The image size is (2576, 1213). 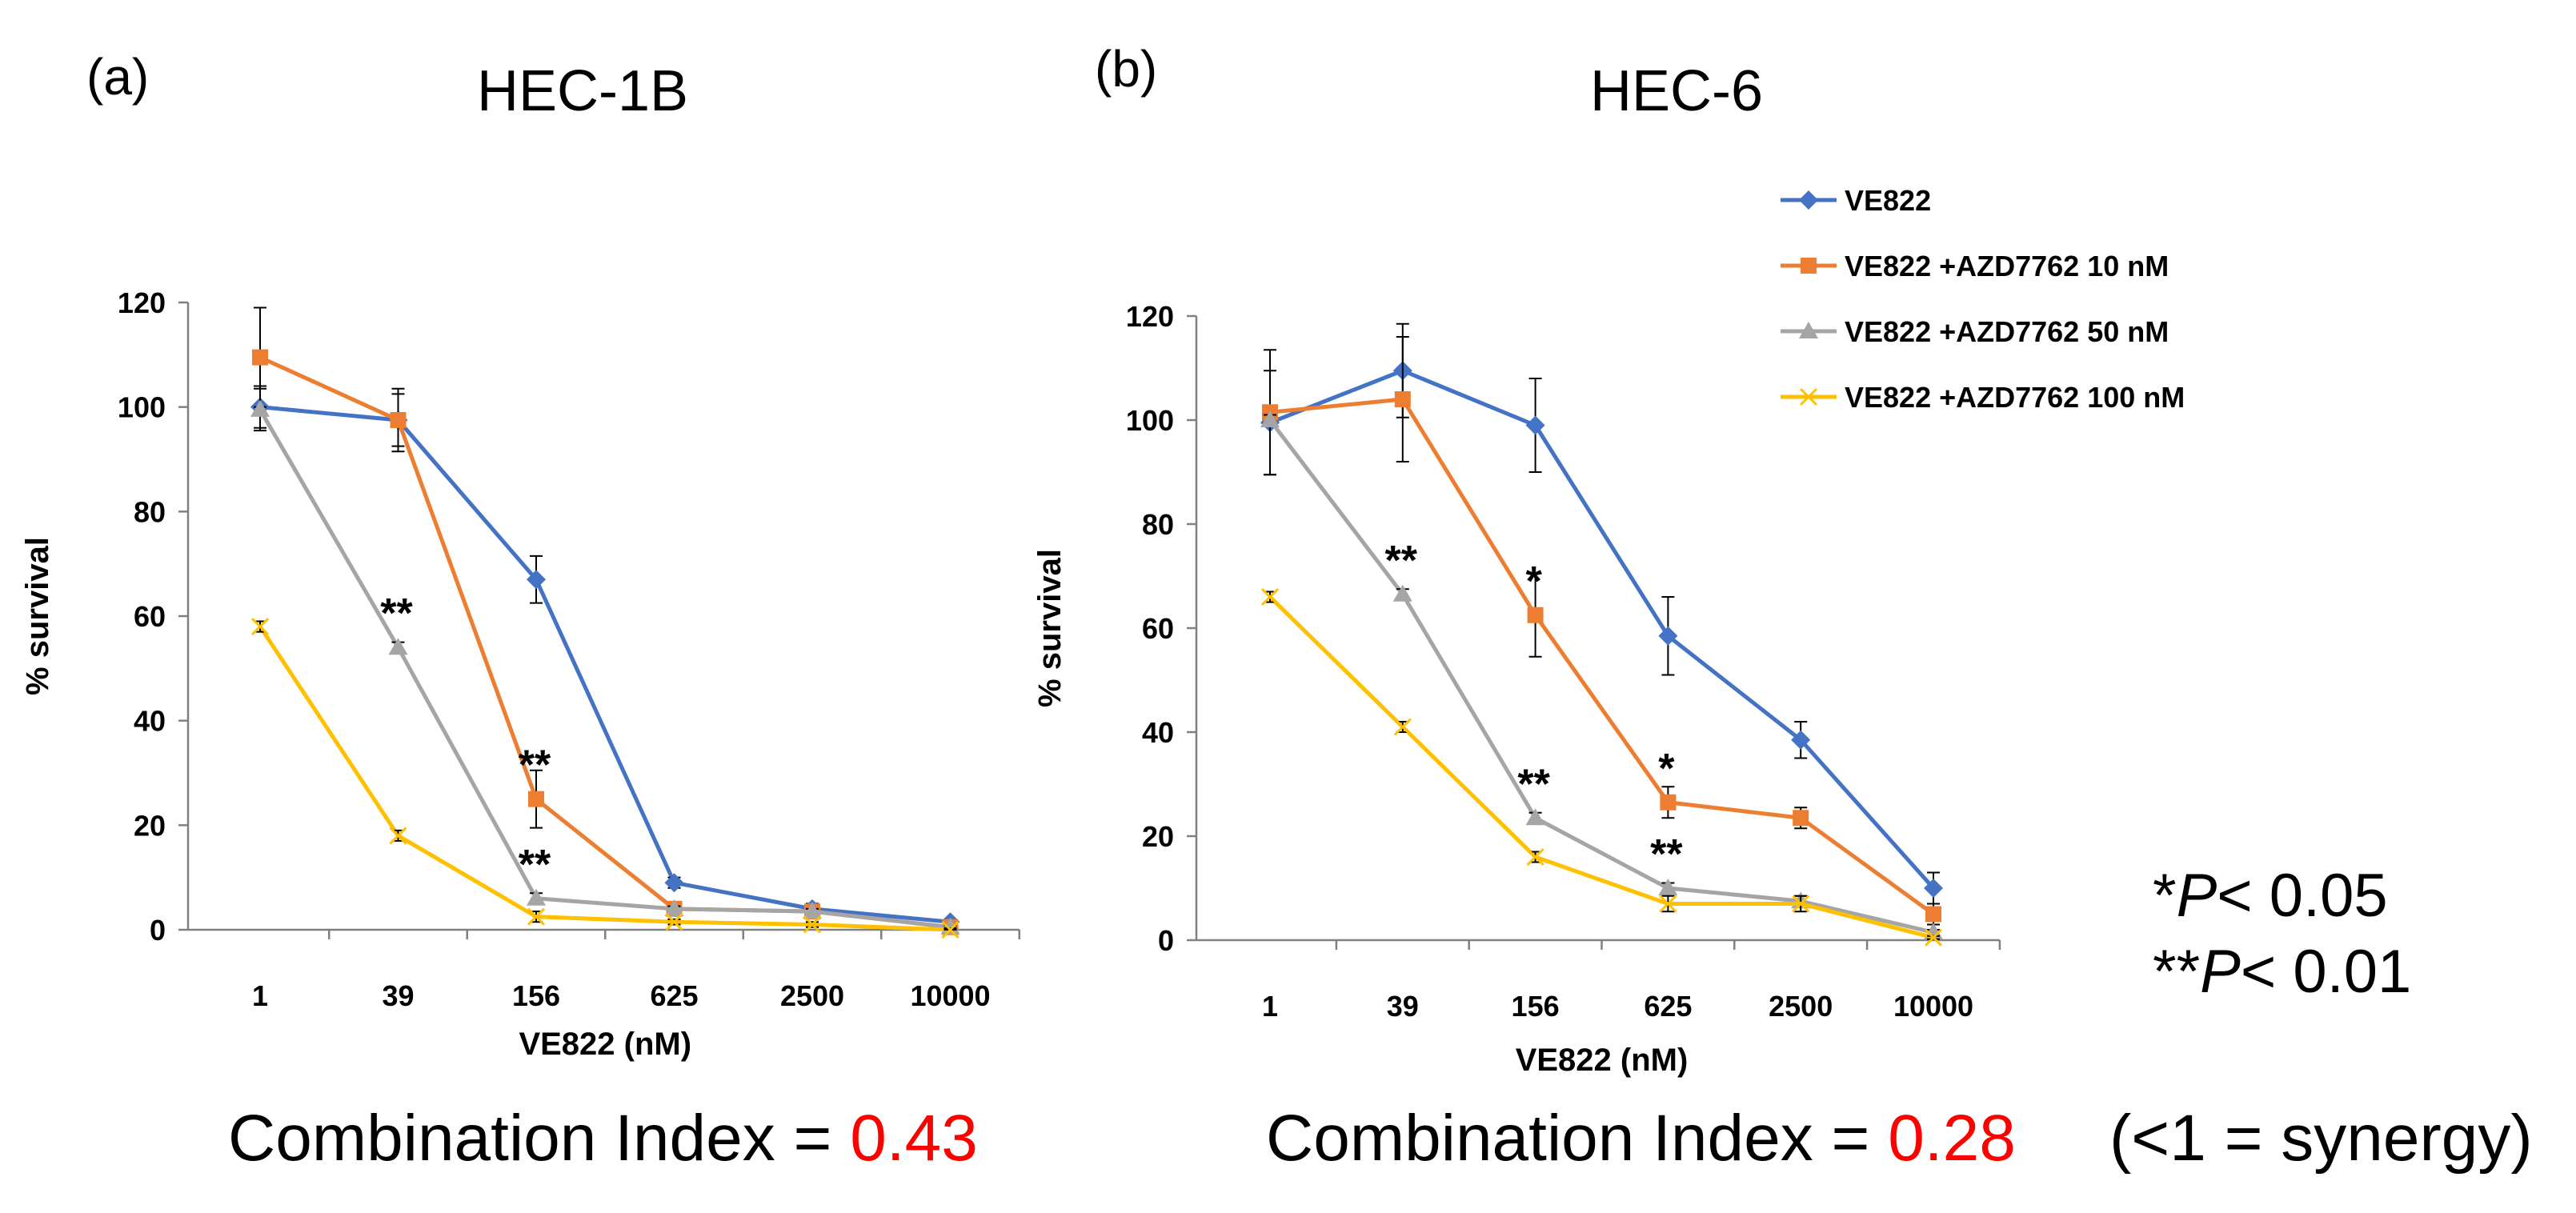 I want to click on combination-index-b: Combination Index = 0.28, so click(x=1641, y=1138).